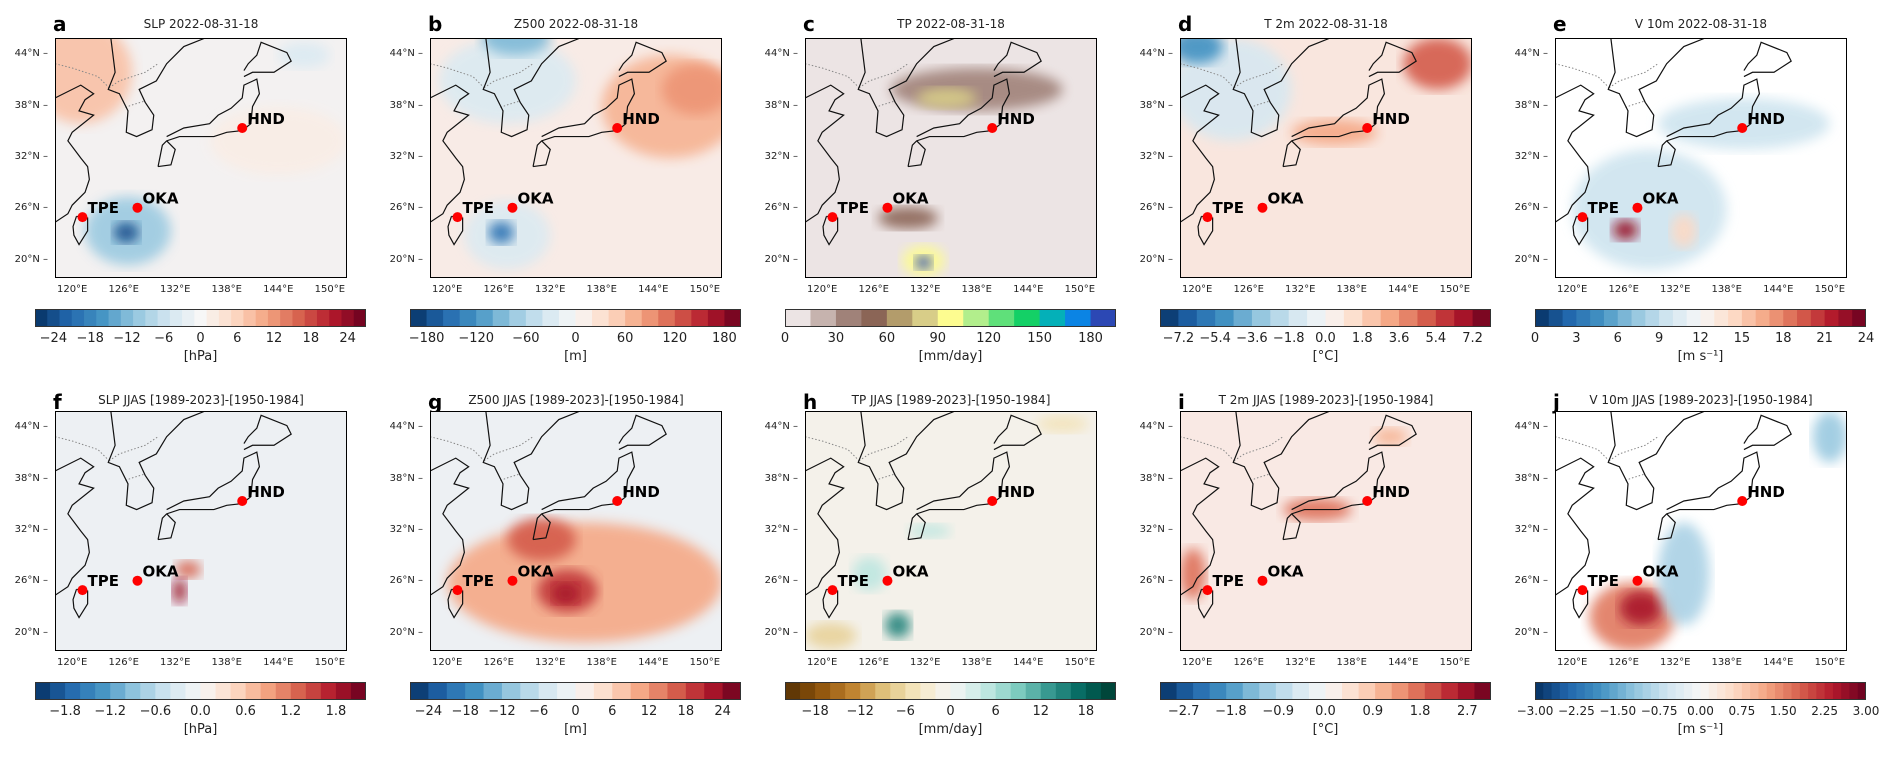 This screenshot has height=763, width=1892. I want to click on y-tick-label: 44°N –, so click(406, 54).